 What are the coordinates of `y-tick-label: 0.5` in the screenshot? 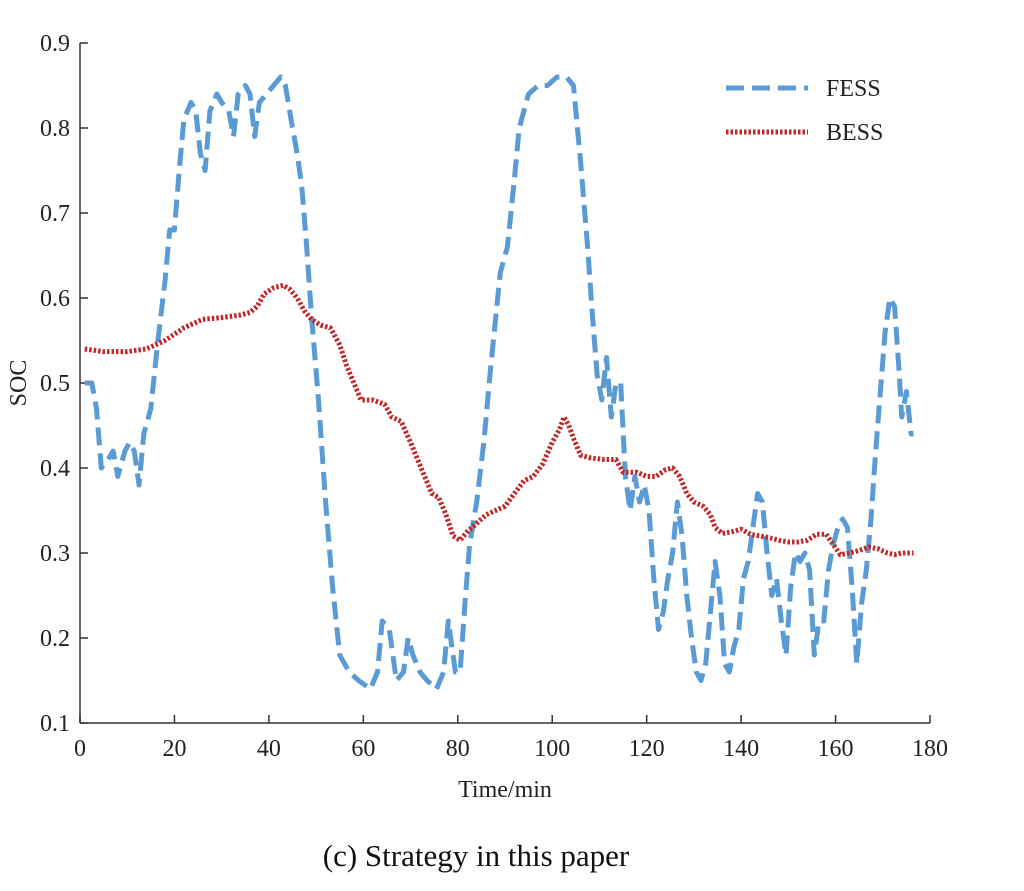 It's located at (55, 384).